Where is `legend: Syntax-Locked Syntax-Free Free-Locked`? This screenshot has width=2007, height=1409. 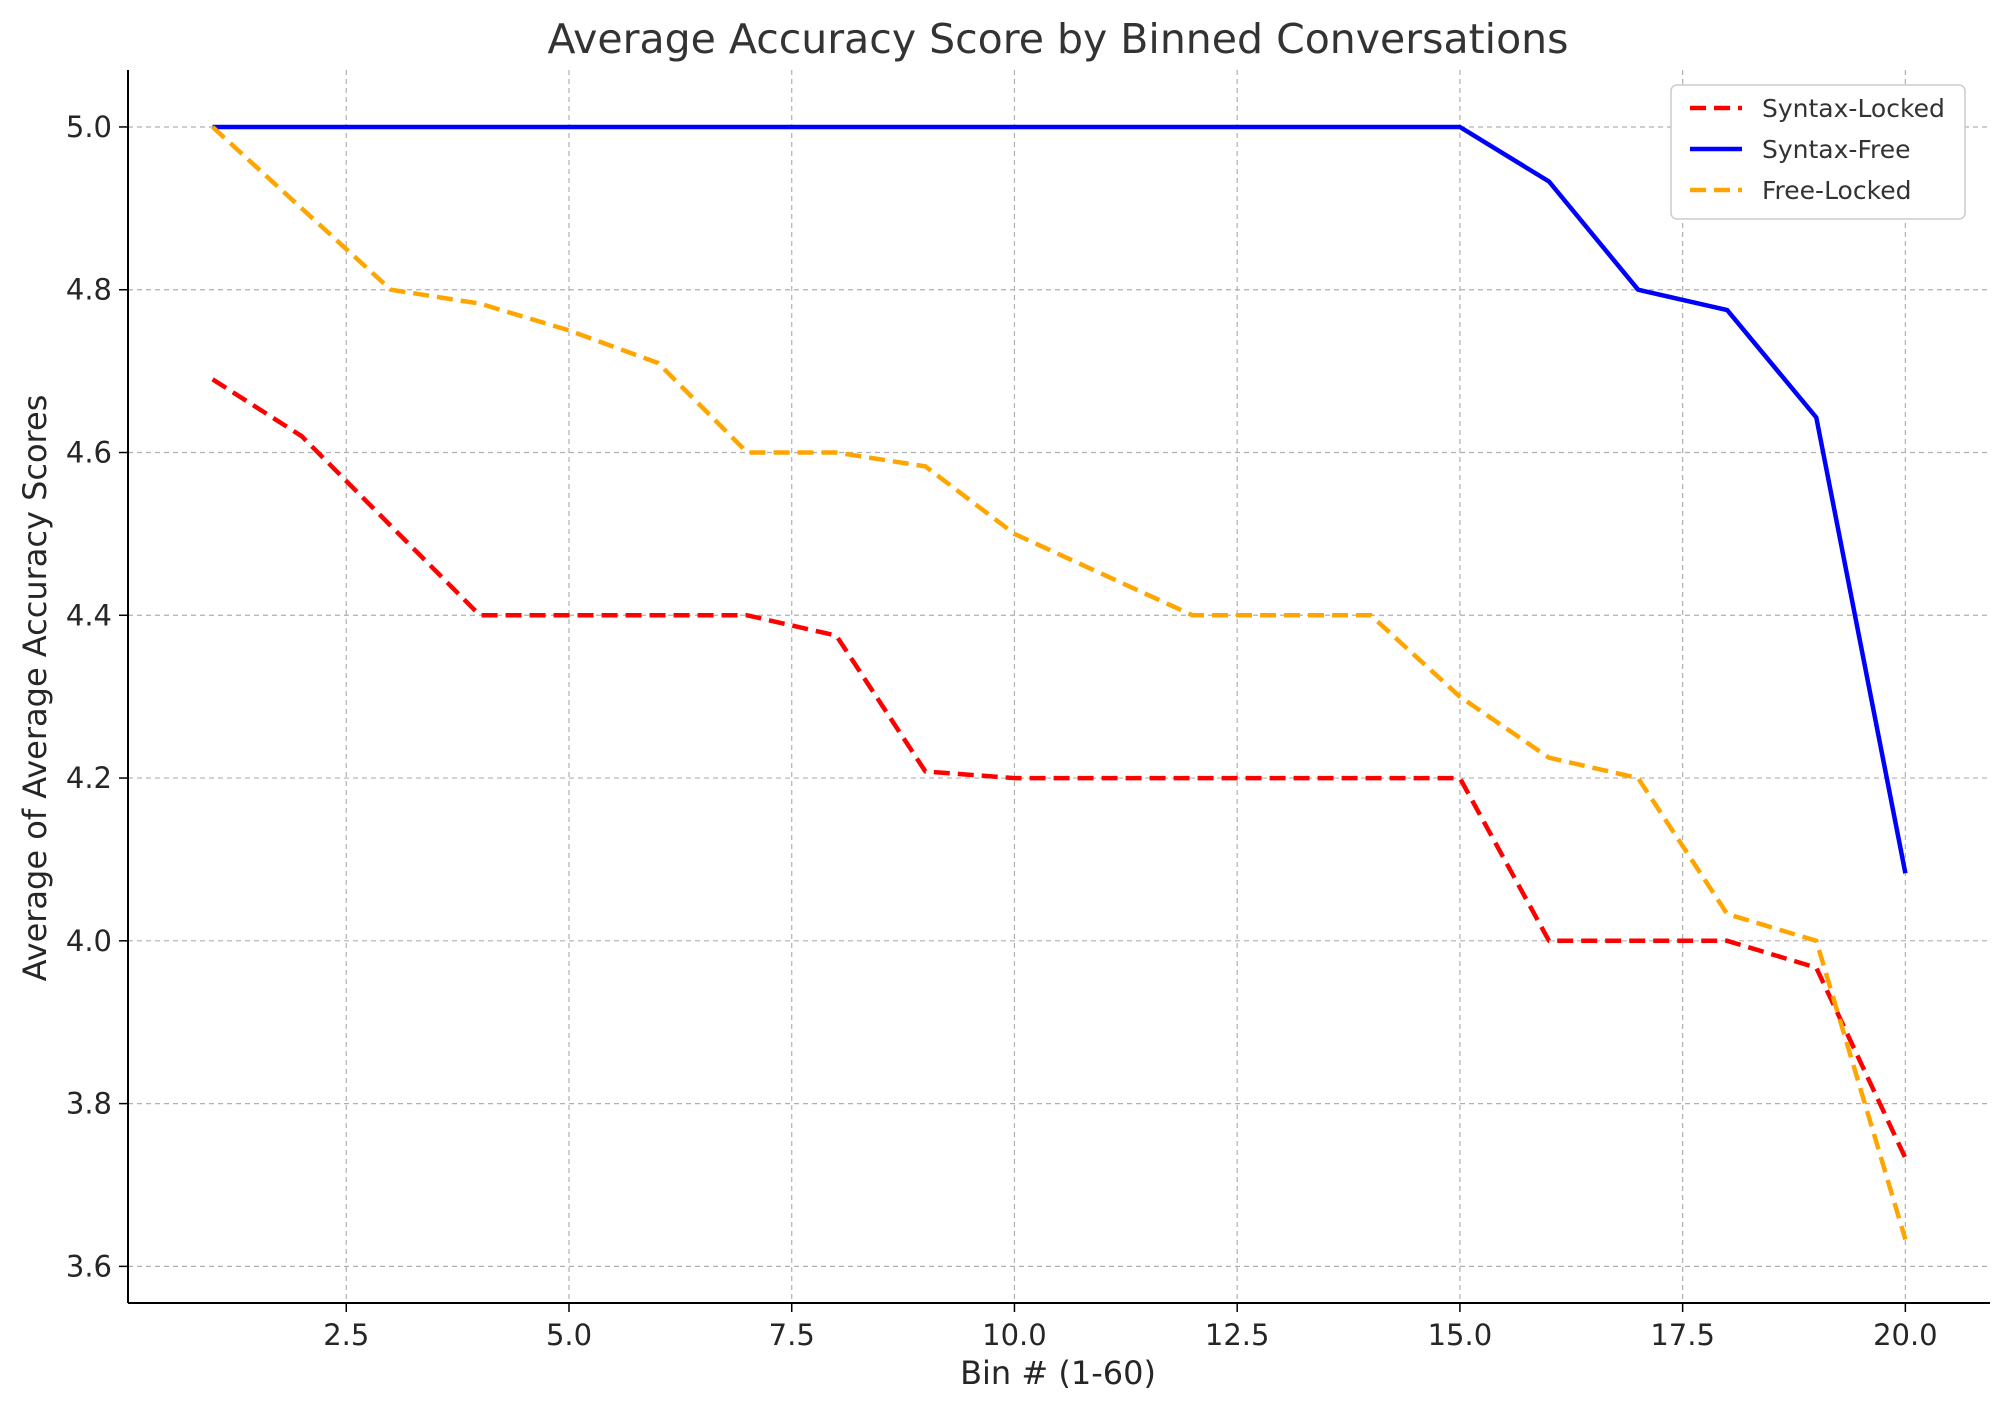 legend: Syntax-Locked Syntax-Free Free-Locked is located at coordinates (1818, 152).